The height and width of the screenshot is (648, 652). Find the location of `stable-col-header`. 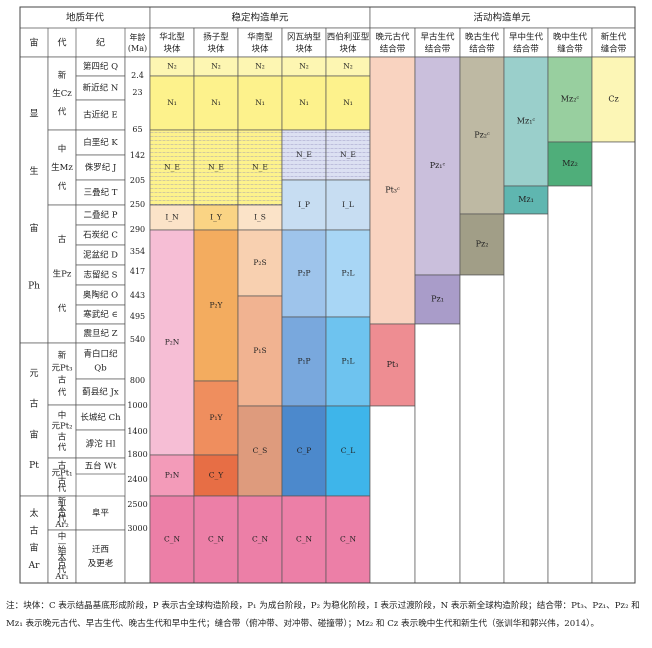

stable-col-header is located at coordinates (348, 42).